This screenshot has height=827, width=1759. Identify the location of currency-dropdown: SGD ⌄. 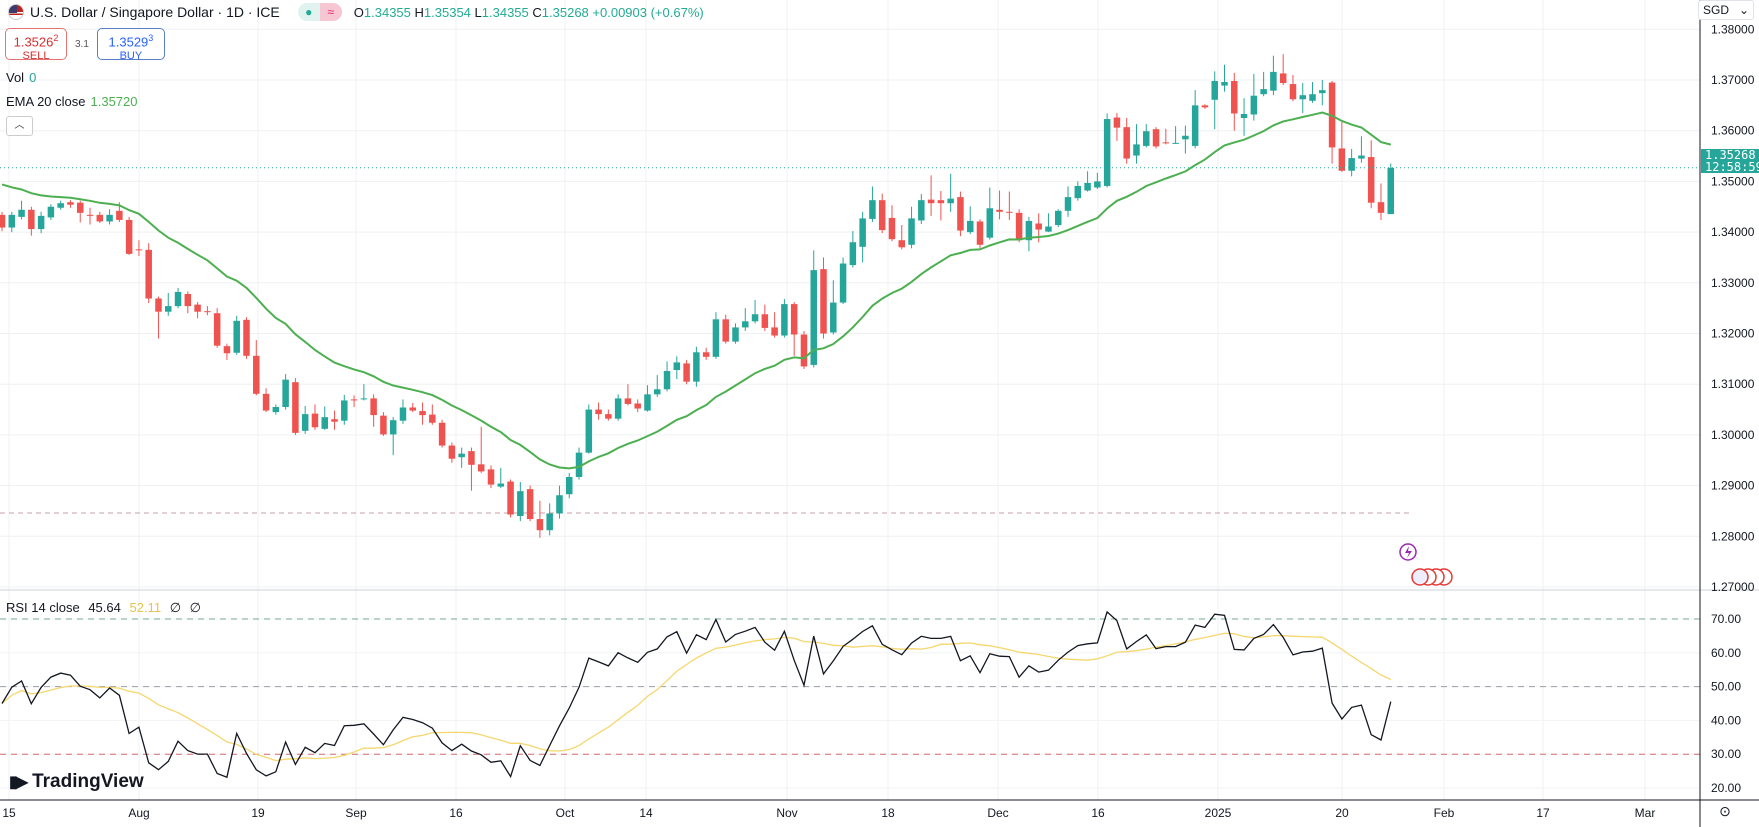
(1726, 10).